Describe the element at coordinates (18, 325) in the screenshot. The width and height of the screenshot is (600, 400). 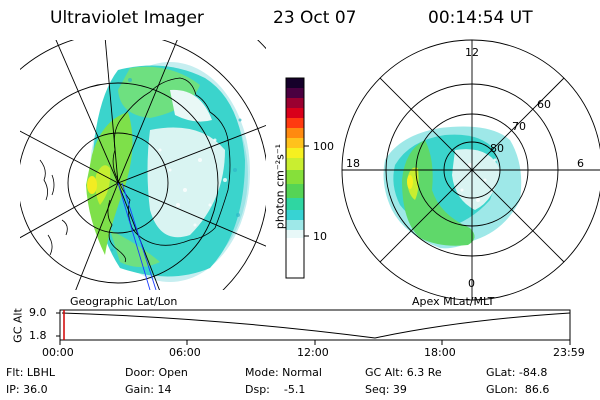
I see `altitude-ylabel: GC Alt` at that location.